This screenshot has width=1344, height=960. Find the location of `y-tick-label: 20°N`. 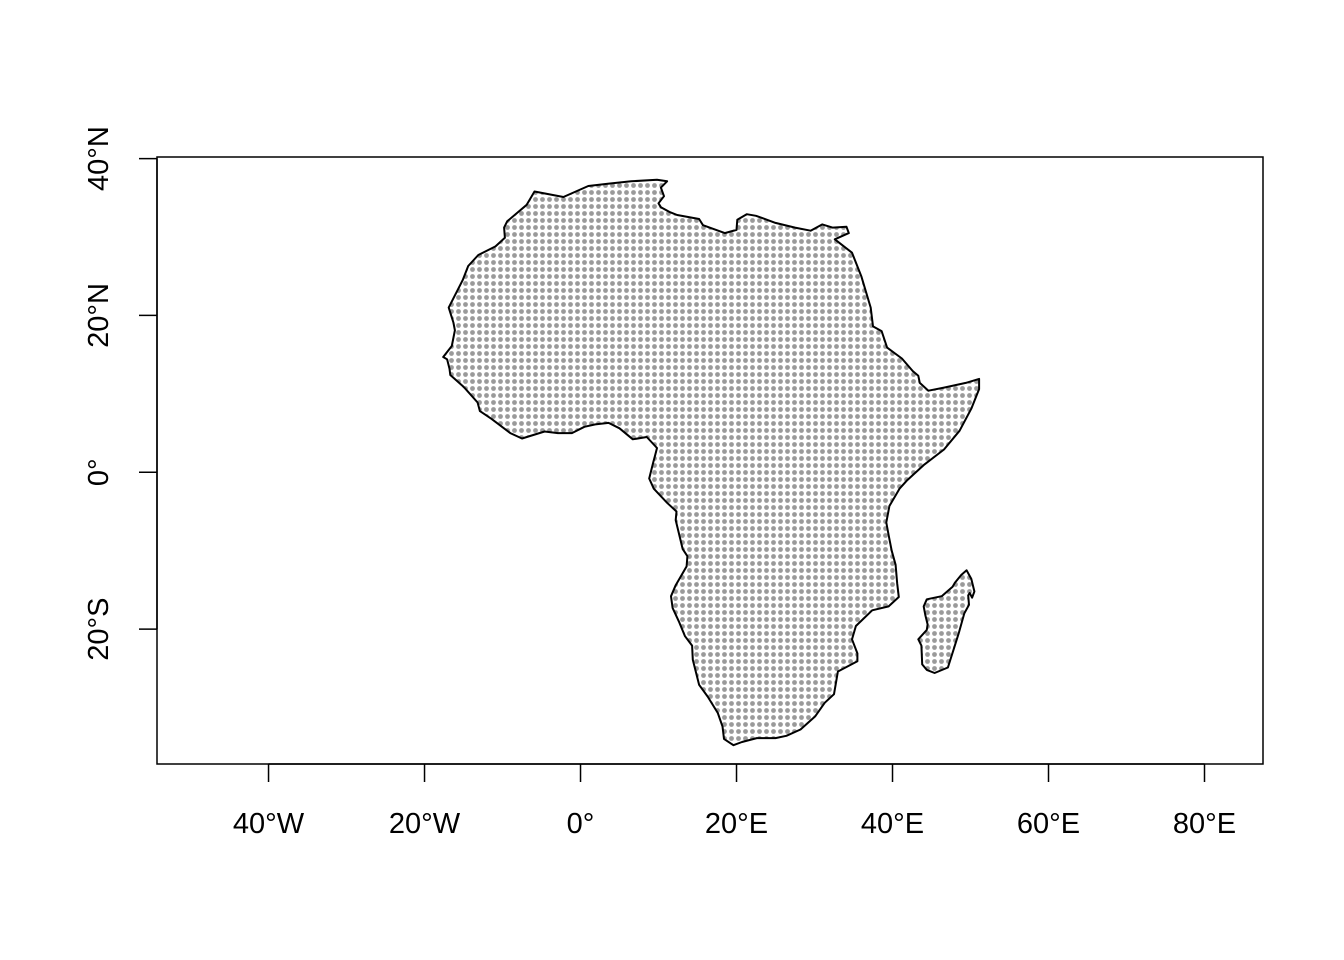

y-tick-label: 20°N is located at coordinates (99, 315).